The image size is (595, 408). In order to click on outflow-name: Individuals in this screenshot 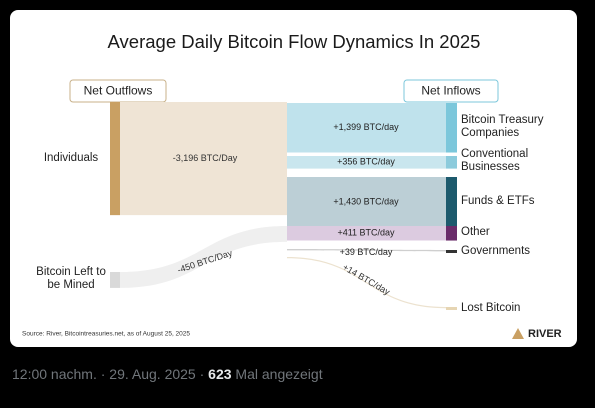, I will do `click(71, 157)`.